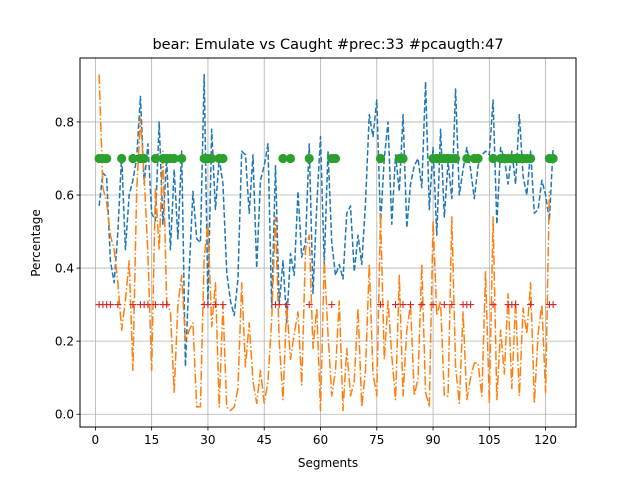  Describe the element at coordinates (489, 440) in the screenshot. I see `x-tick-label: 105` at that location.